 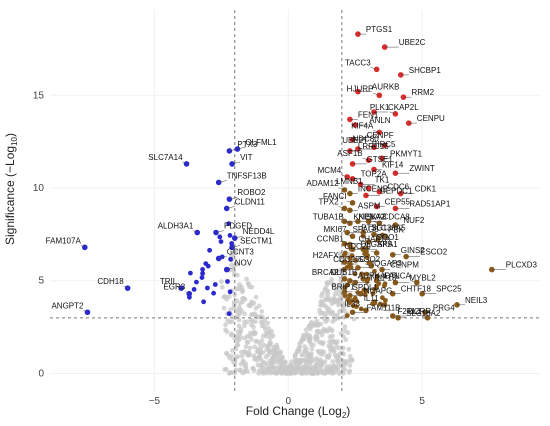 What do you see at coordinates (39, 188) in the screenshot?
I see `y-tick-label: 10` at bounding box center [39, 188].